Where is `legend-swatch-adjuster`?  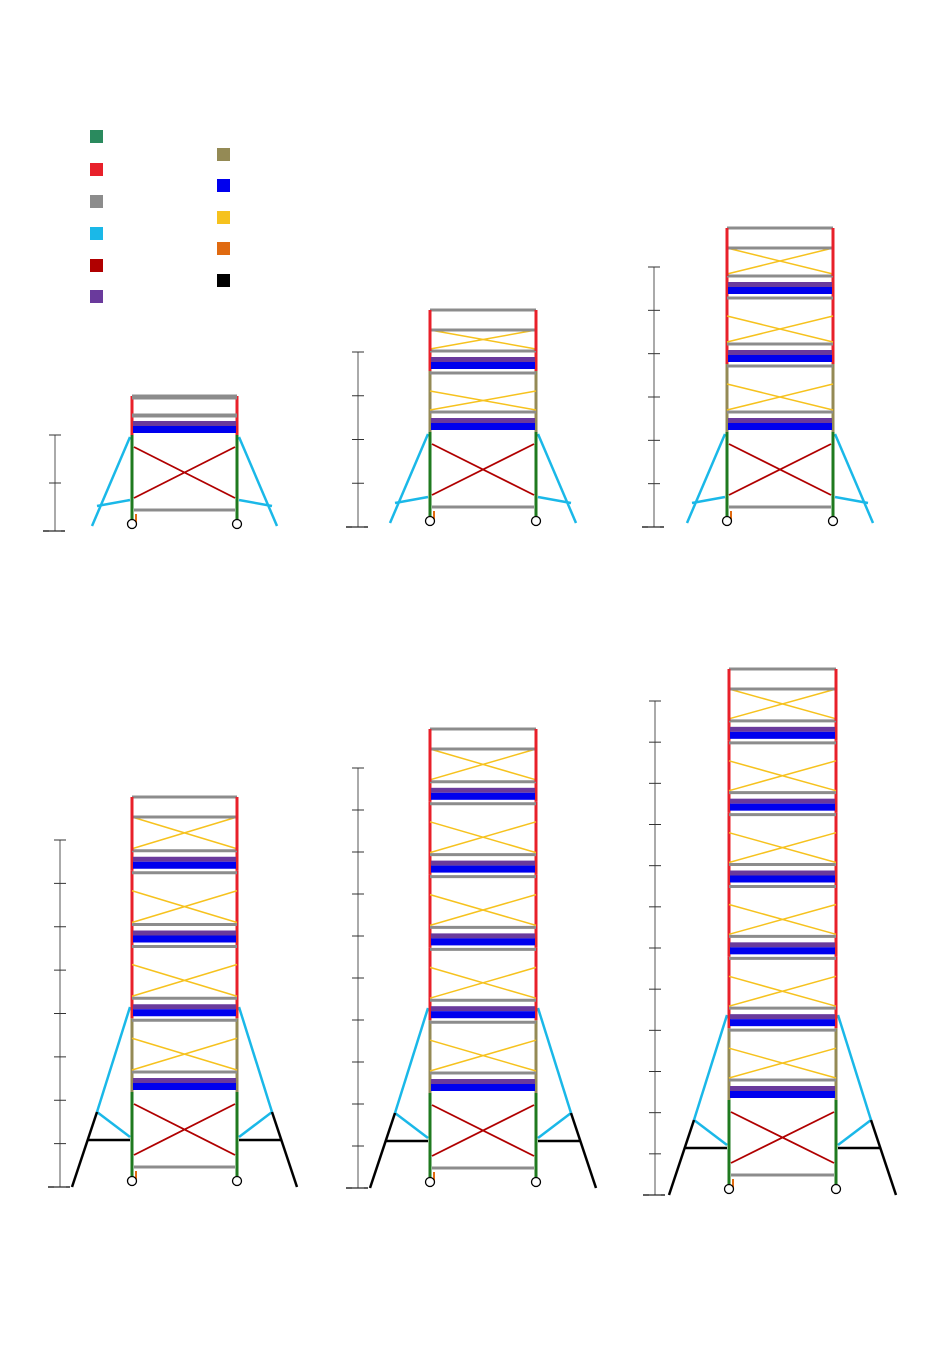 legend-swatch-adjuster is located at coordinates (223, 248).